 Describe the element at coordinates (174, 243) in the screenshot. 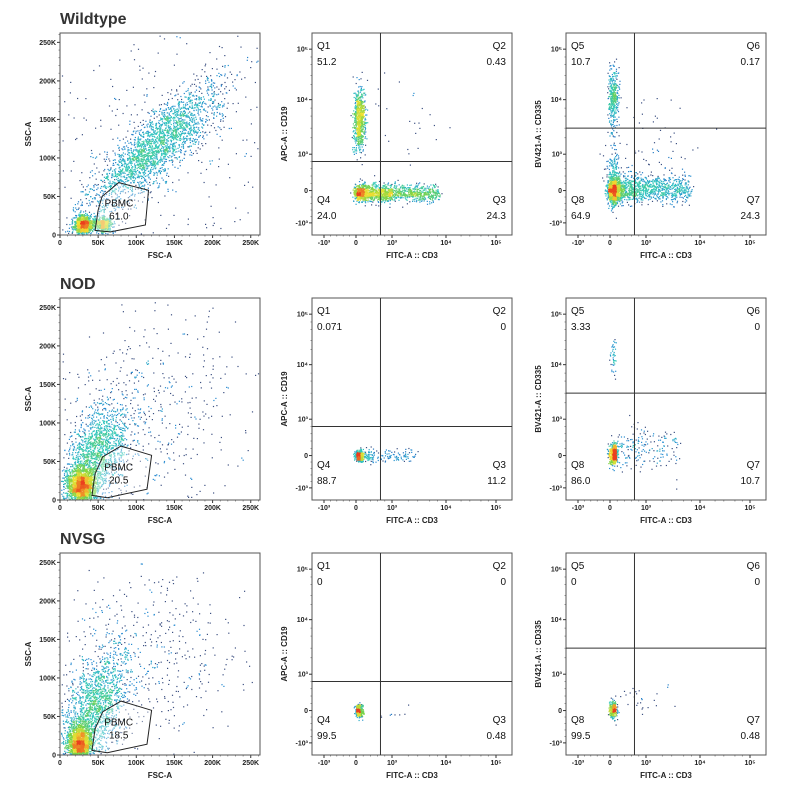

I see `x-tick-label: 150K` at that location.